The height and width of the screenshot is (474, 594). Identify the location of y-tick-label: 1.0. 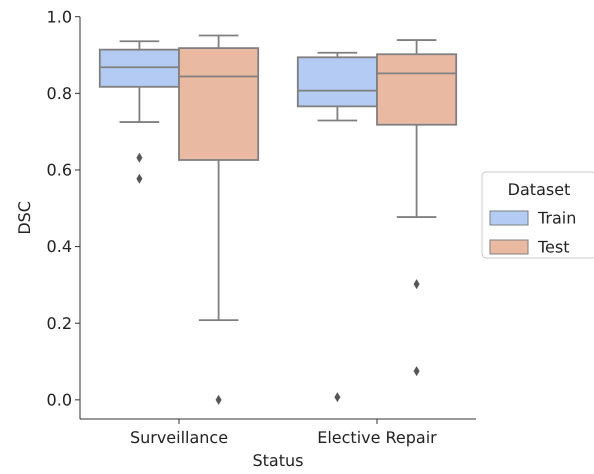
(59, 16).